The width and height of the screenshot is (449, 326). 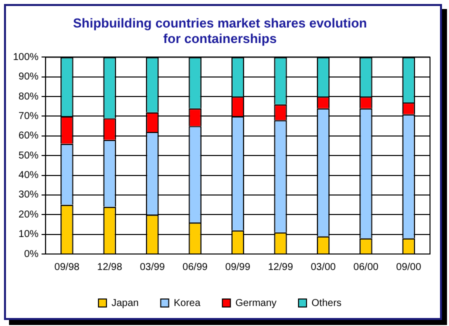 I want to click on x-tick-label: 12/98, so click(x=110, y=267).